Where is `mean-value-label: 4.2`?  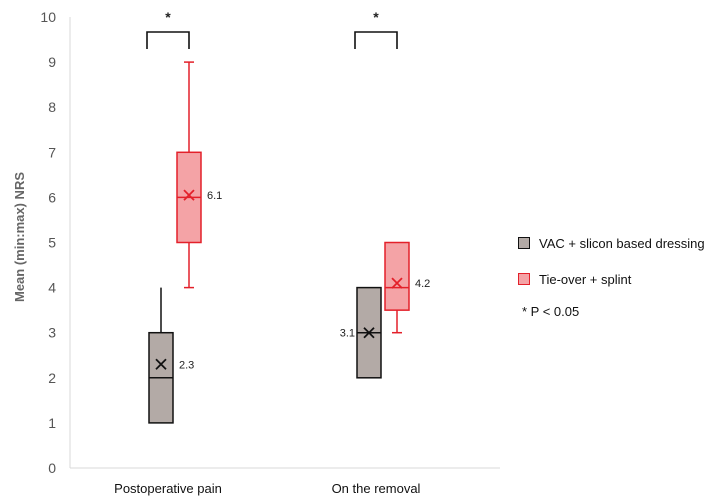 mean-value-label: 4.2 is located at coordinates (422, 284).